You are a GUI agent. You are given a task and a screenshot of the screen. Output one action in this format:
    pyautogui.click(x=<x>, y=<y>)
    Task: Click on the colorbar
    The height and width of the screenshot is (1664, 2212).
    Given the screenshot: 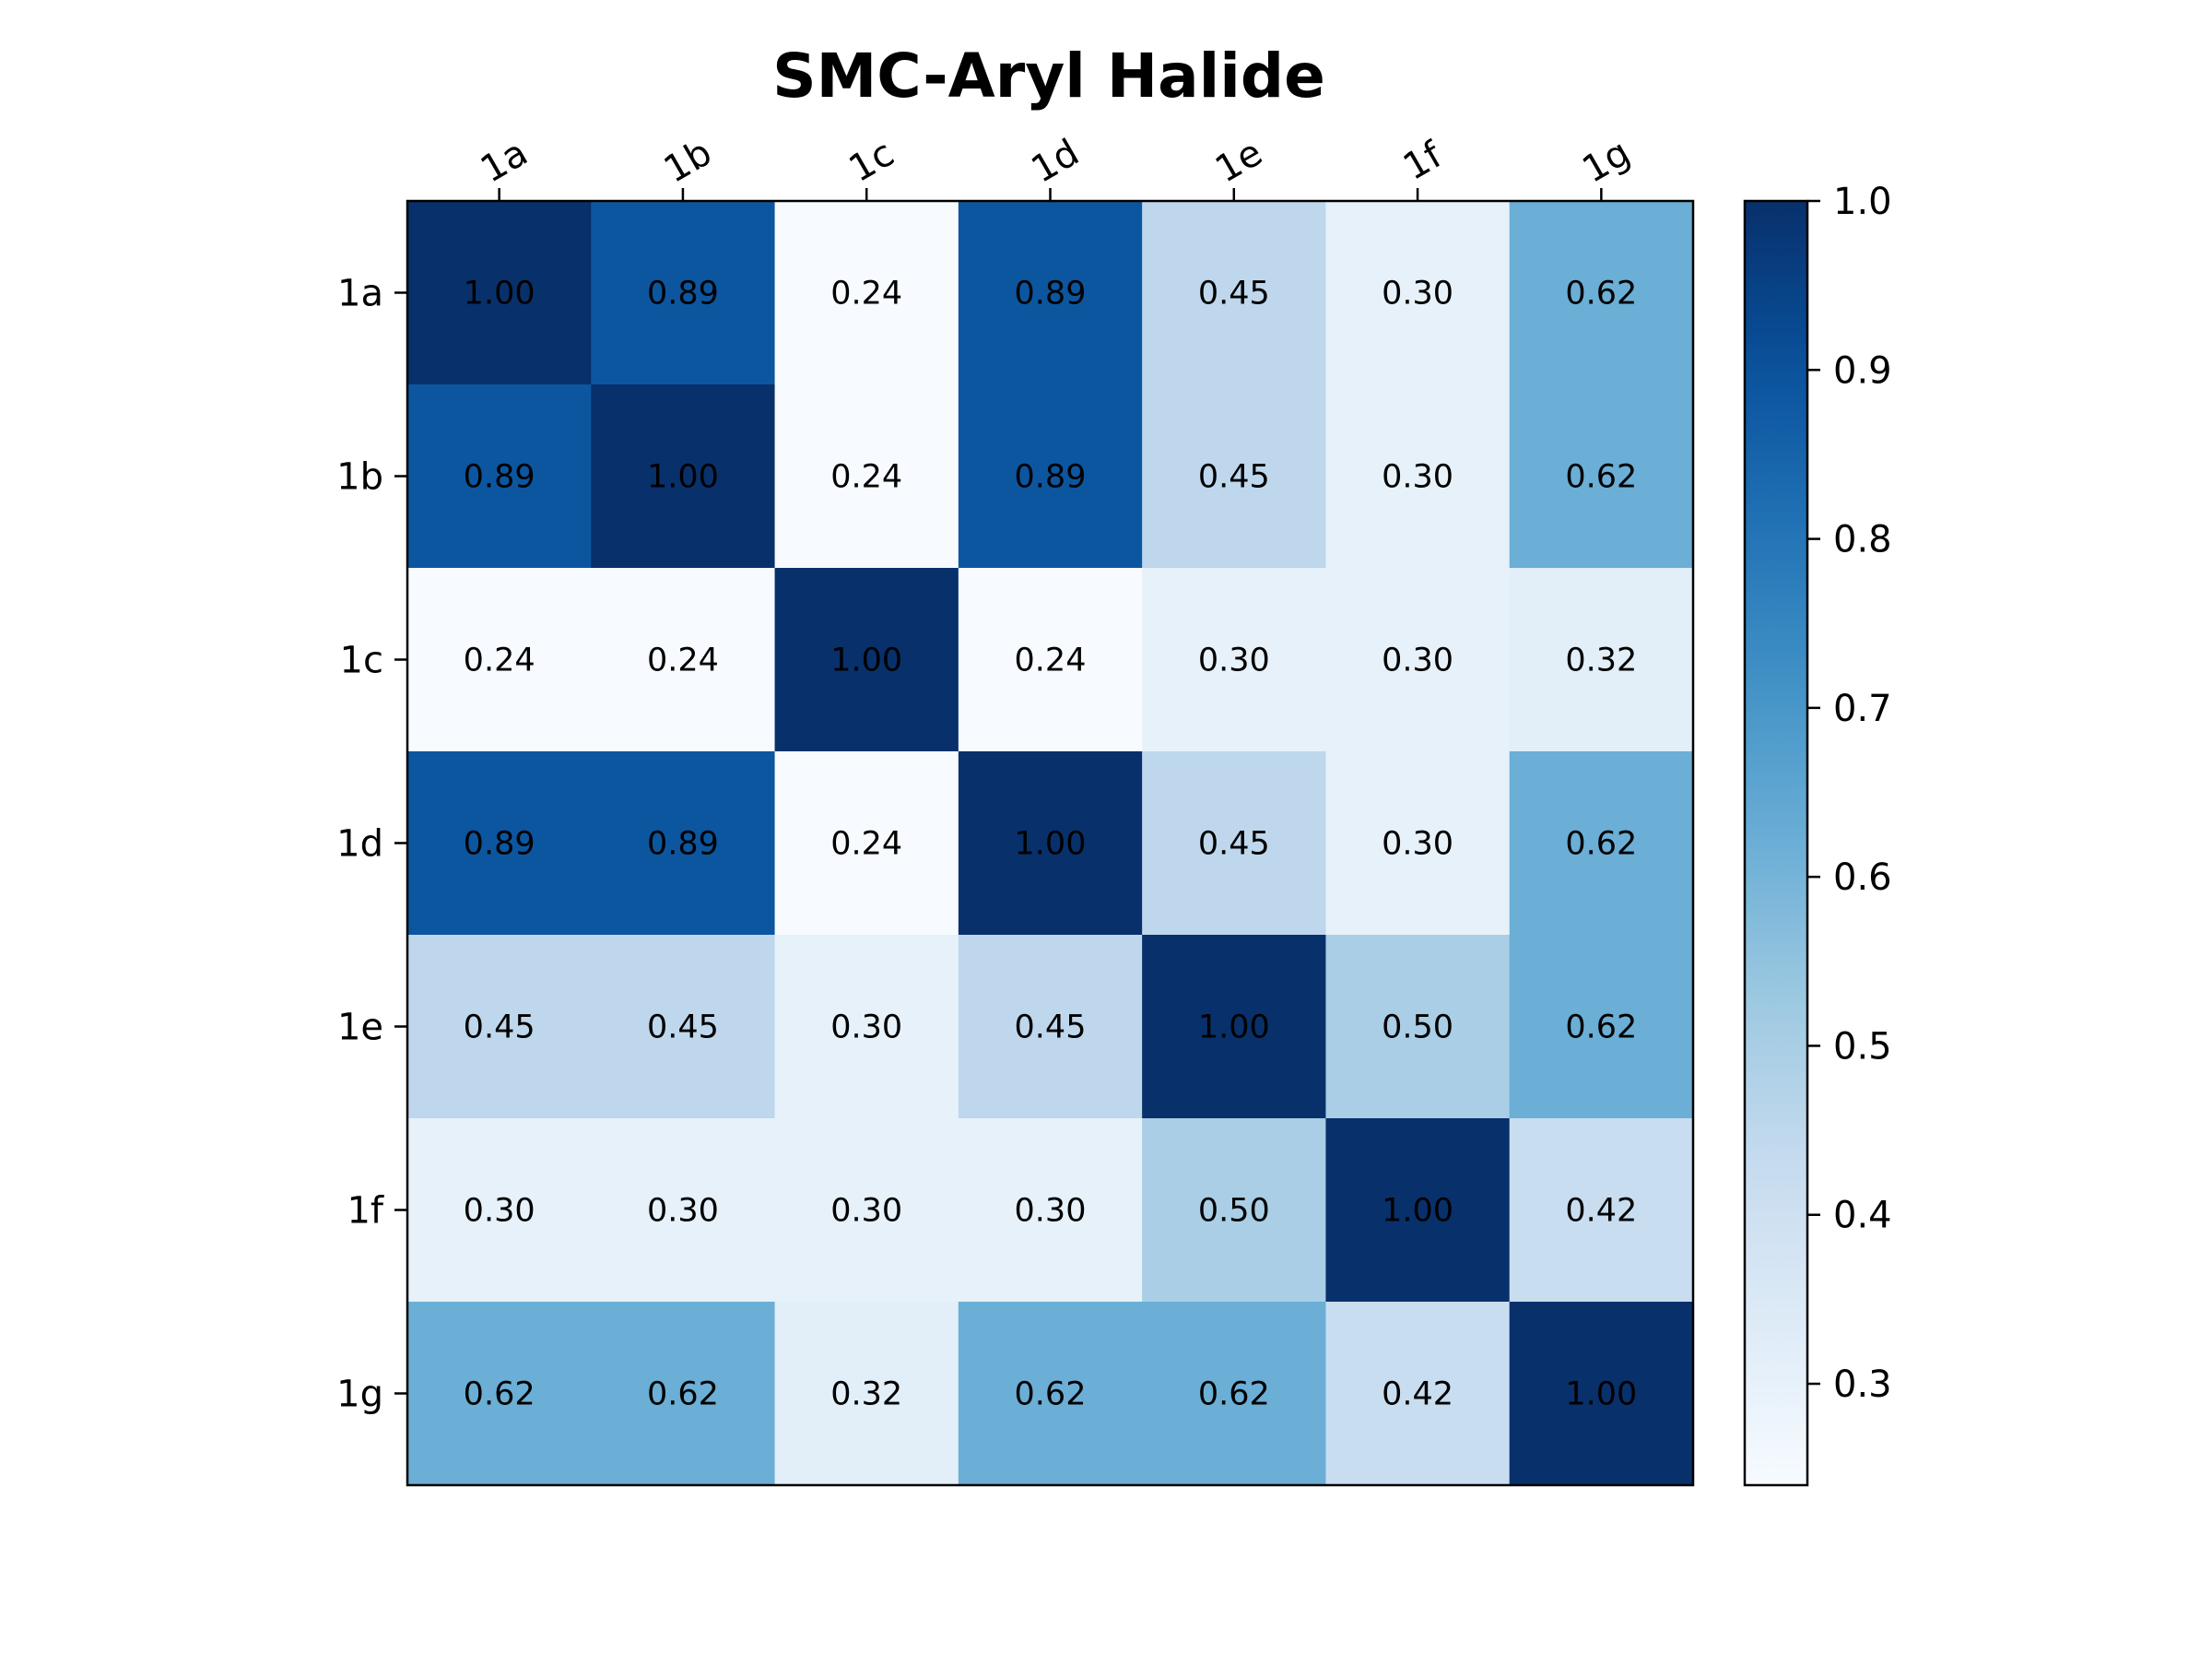 What is the action you would take?
    pyautogui.click(x=1776, y=843)
    